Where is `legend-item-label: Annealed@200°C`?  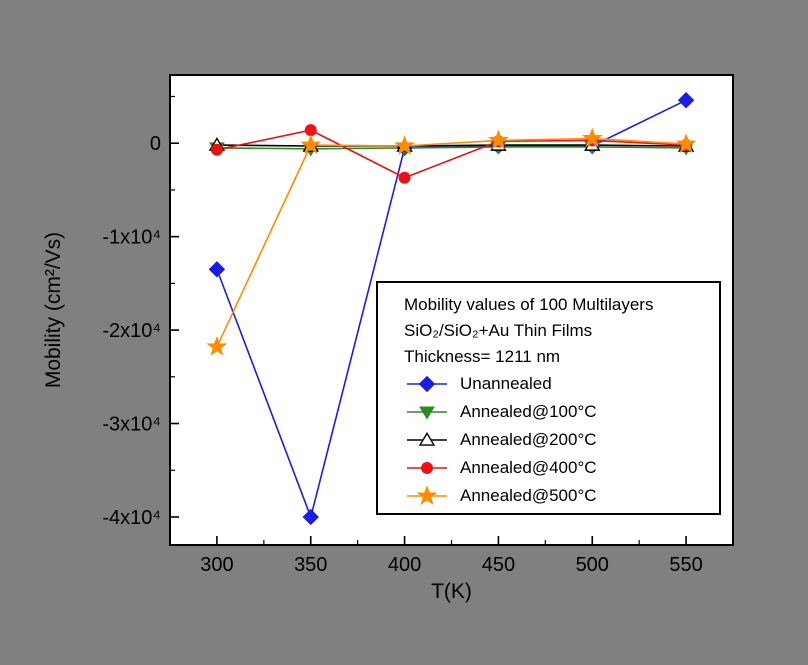 legend-item-label: Annealed@200°C is located at coordinates (528, 439).